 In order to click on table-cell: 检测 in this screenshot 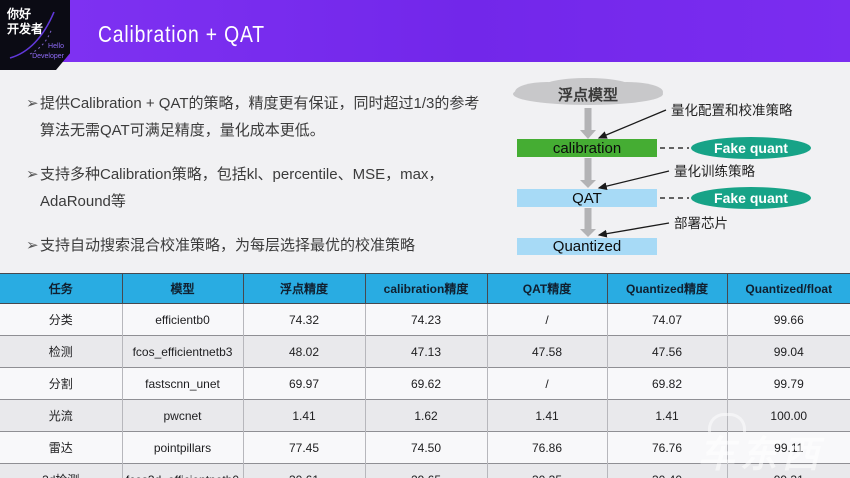, I will do `click(61, 351)`.